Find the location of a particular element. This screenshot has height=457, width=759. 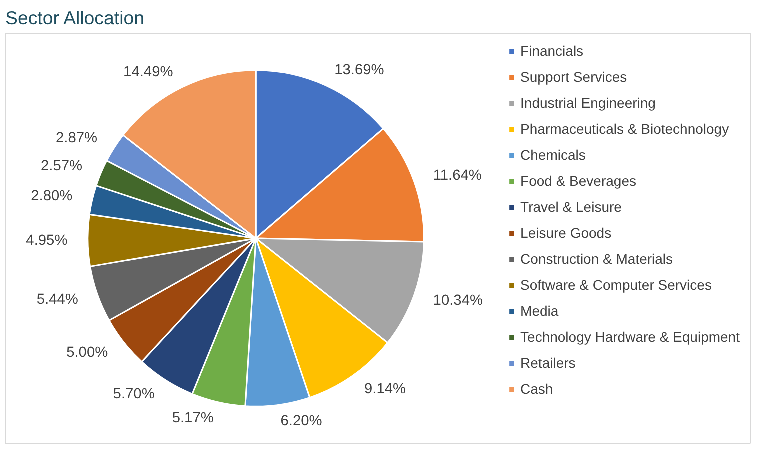

legend-label: Industrial Engineering is located at coordinates (588, 103).